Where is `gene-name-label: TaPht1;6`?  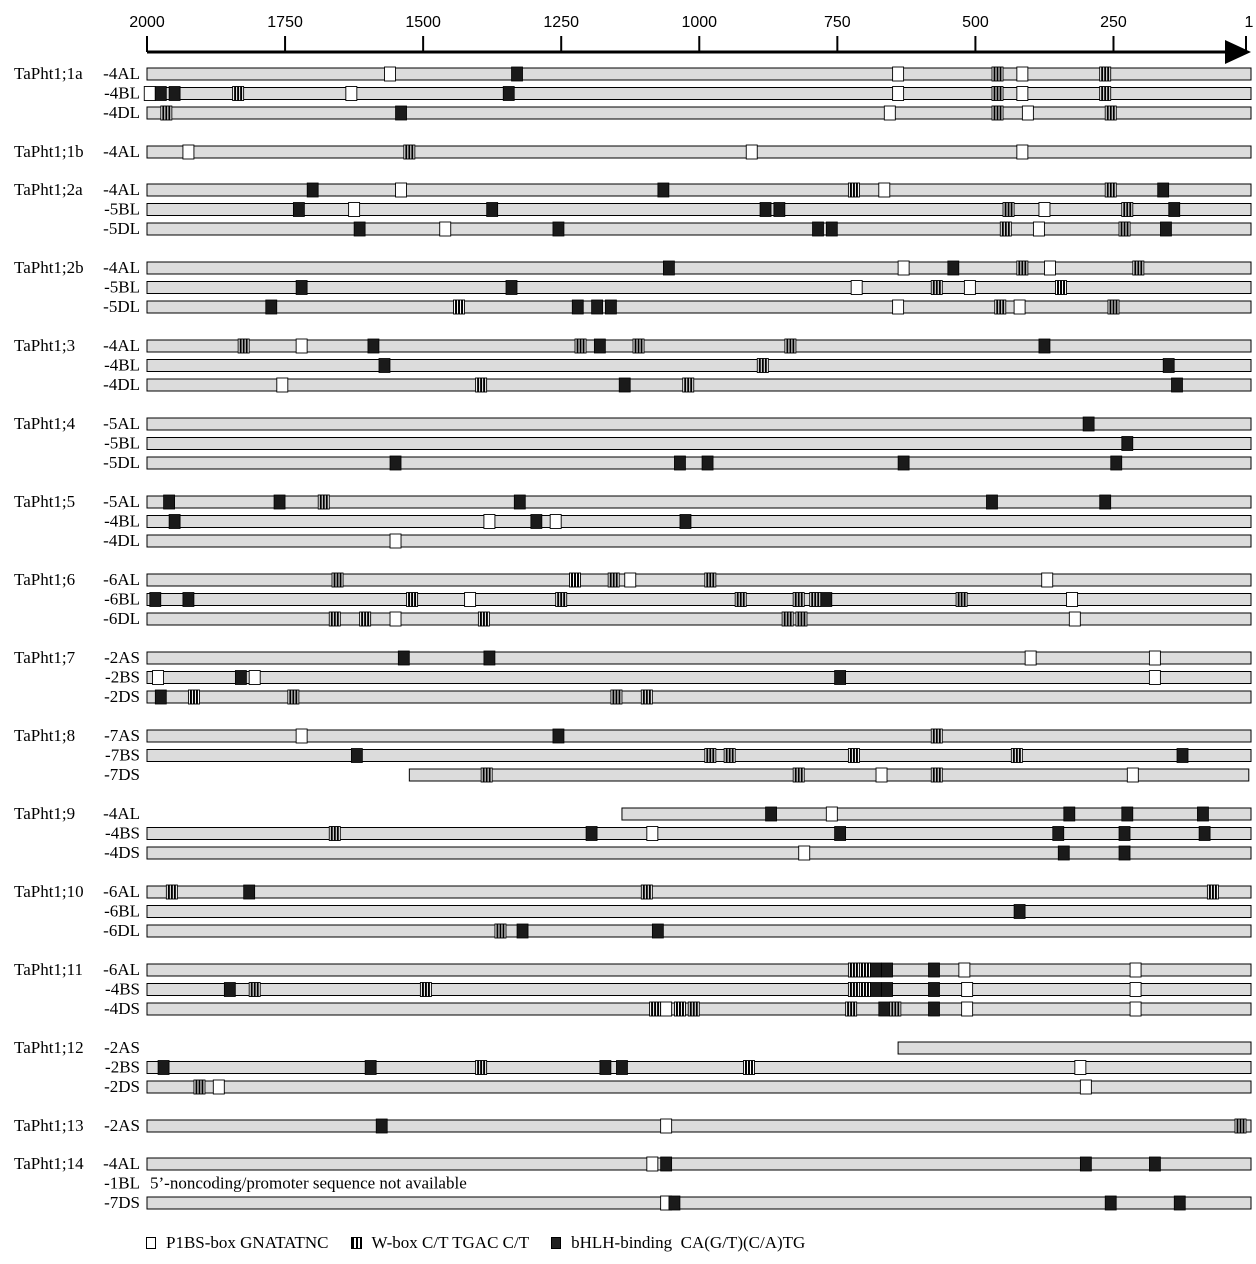
gene-name-label: TaPht1;6 is located at coordinates (44, 579).